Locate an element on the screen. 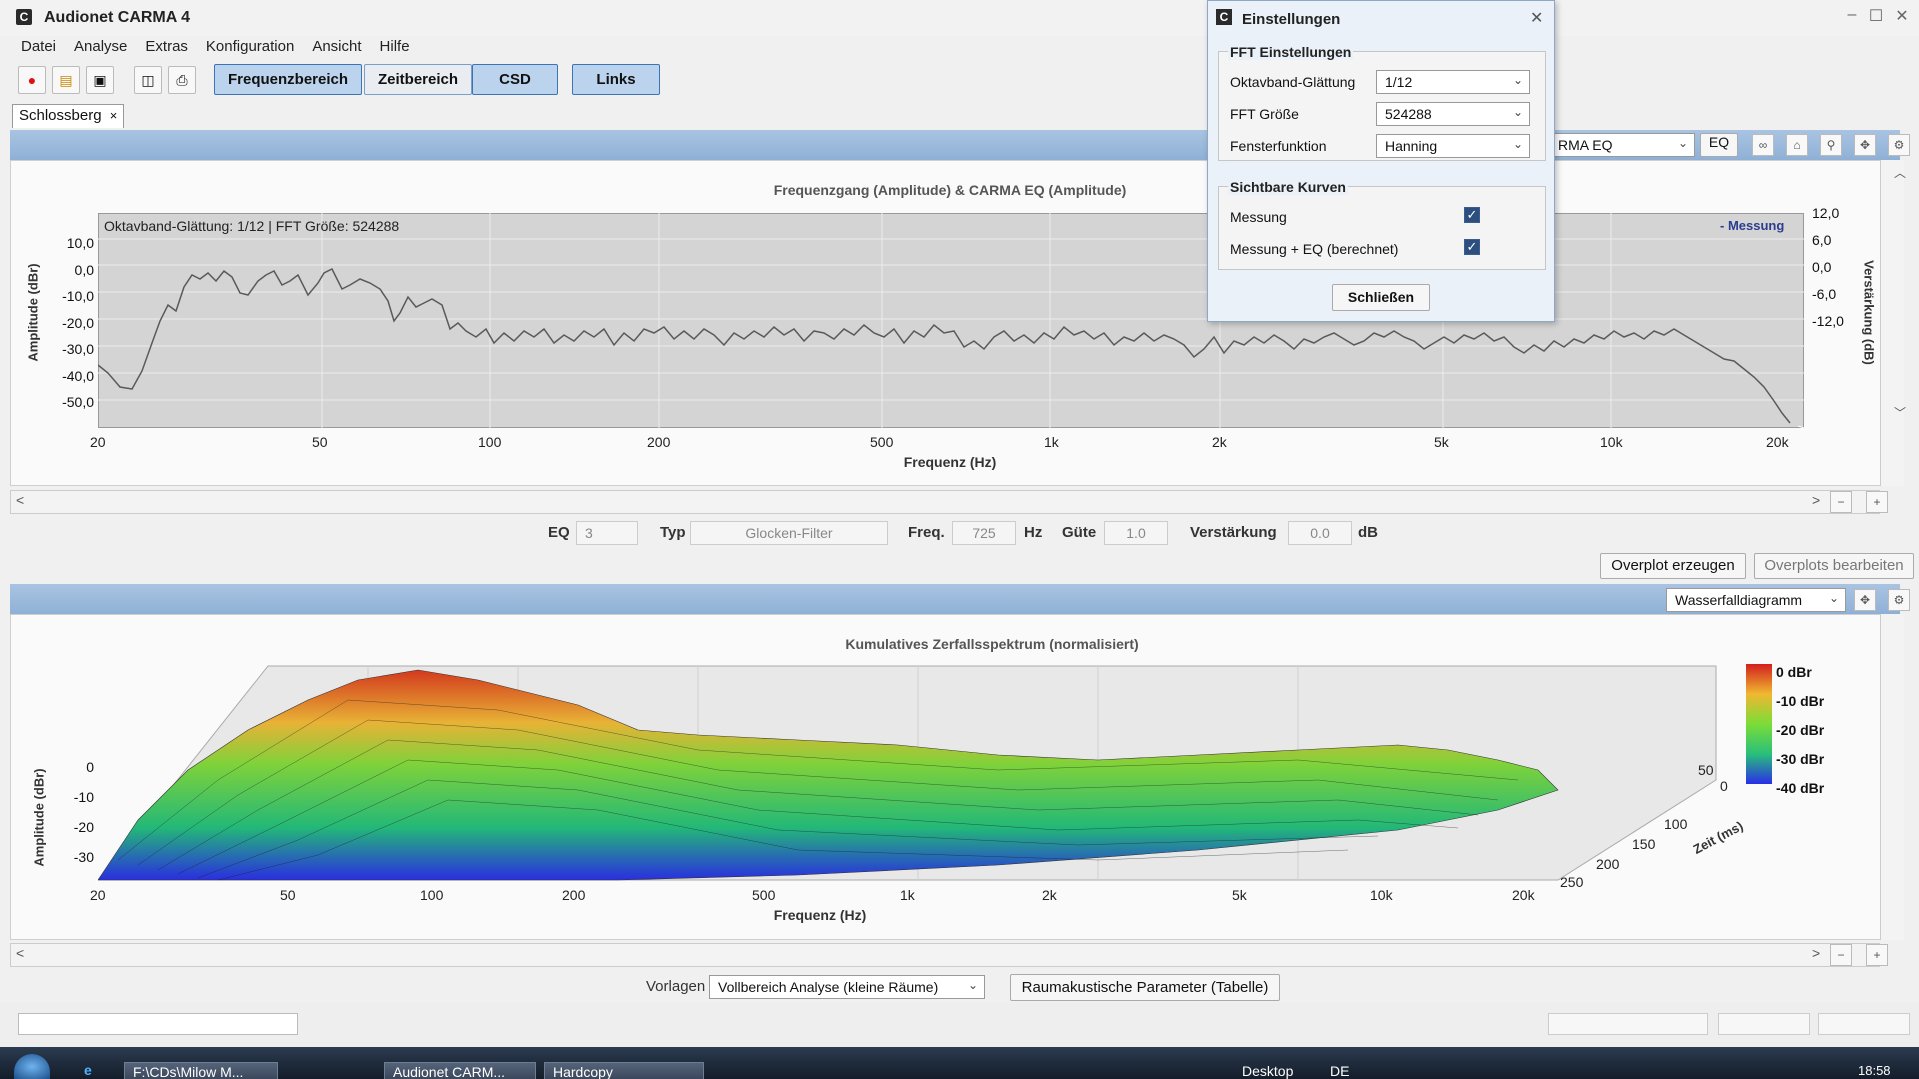  save-icon: ▣ is located at coordinates (100, 80).